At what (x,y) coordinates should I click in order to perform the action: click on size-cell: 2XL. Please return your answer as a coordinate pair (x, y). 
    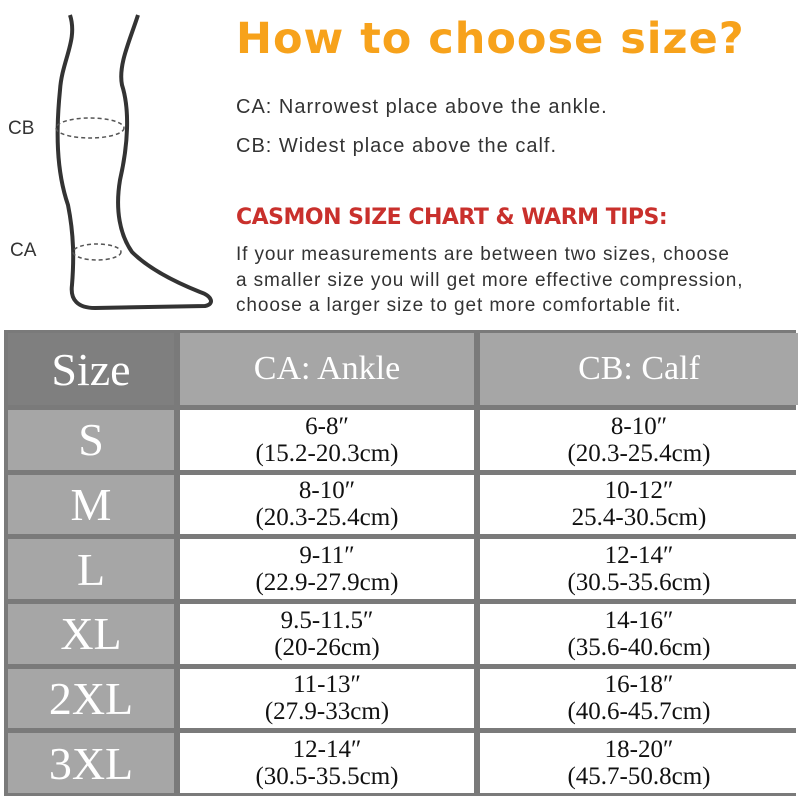
    Looking at the image, I should click on (91, 698).